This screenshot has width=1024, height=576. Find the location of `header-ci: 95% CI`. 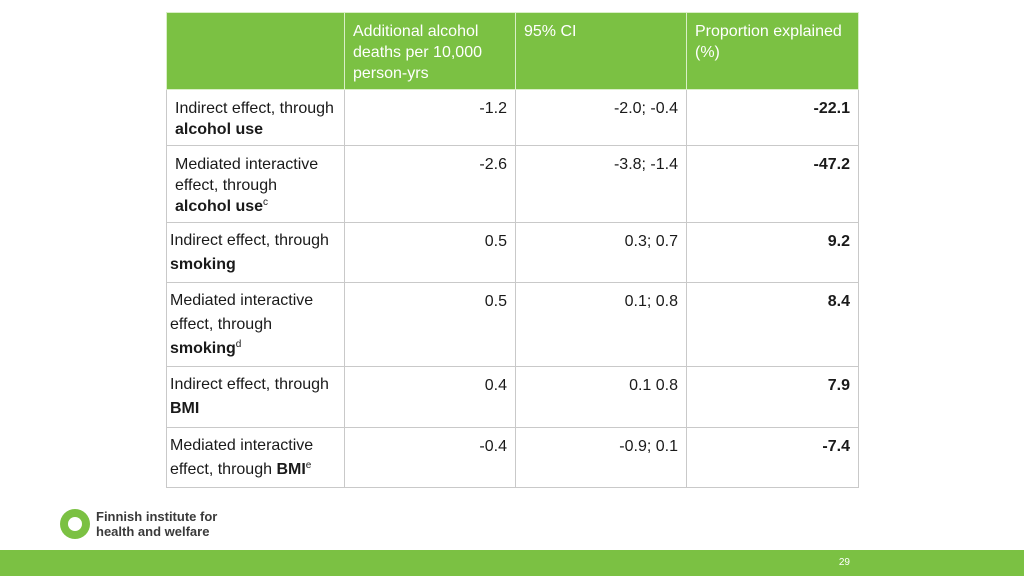

header-ci: 95% CI is located at coordinates (601, 51).